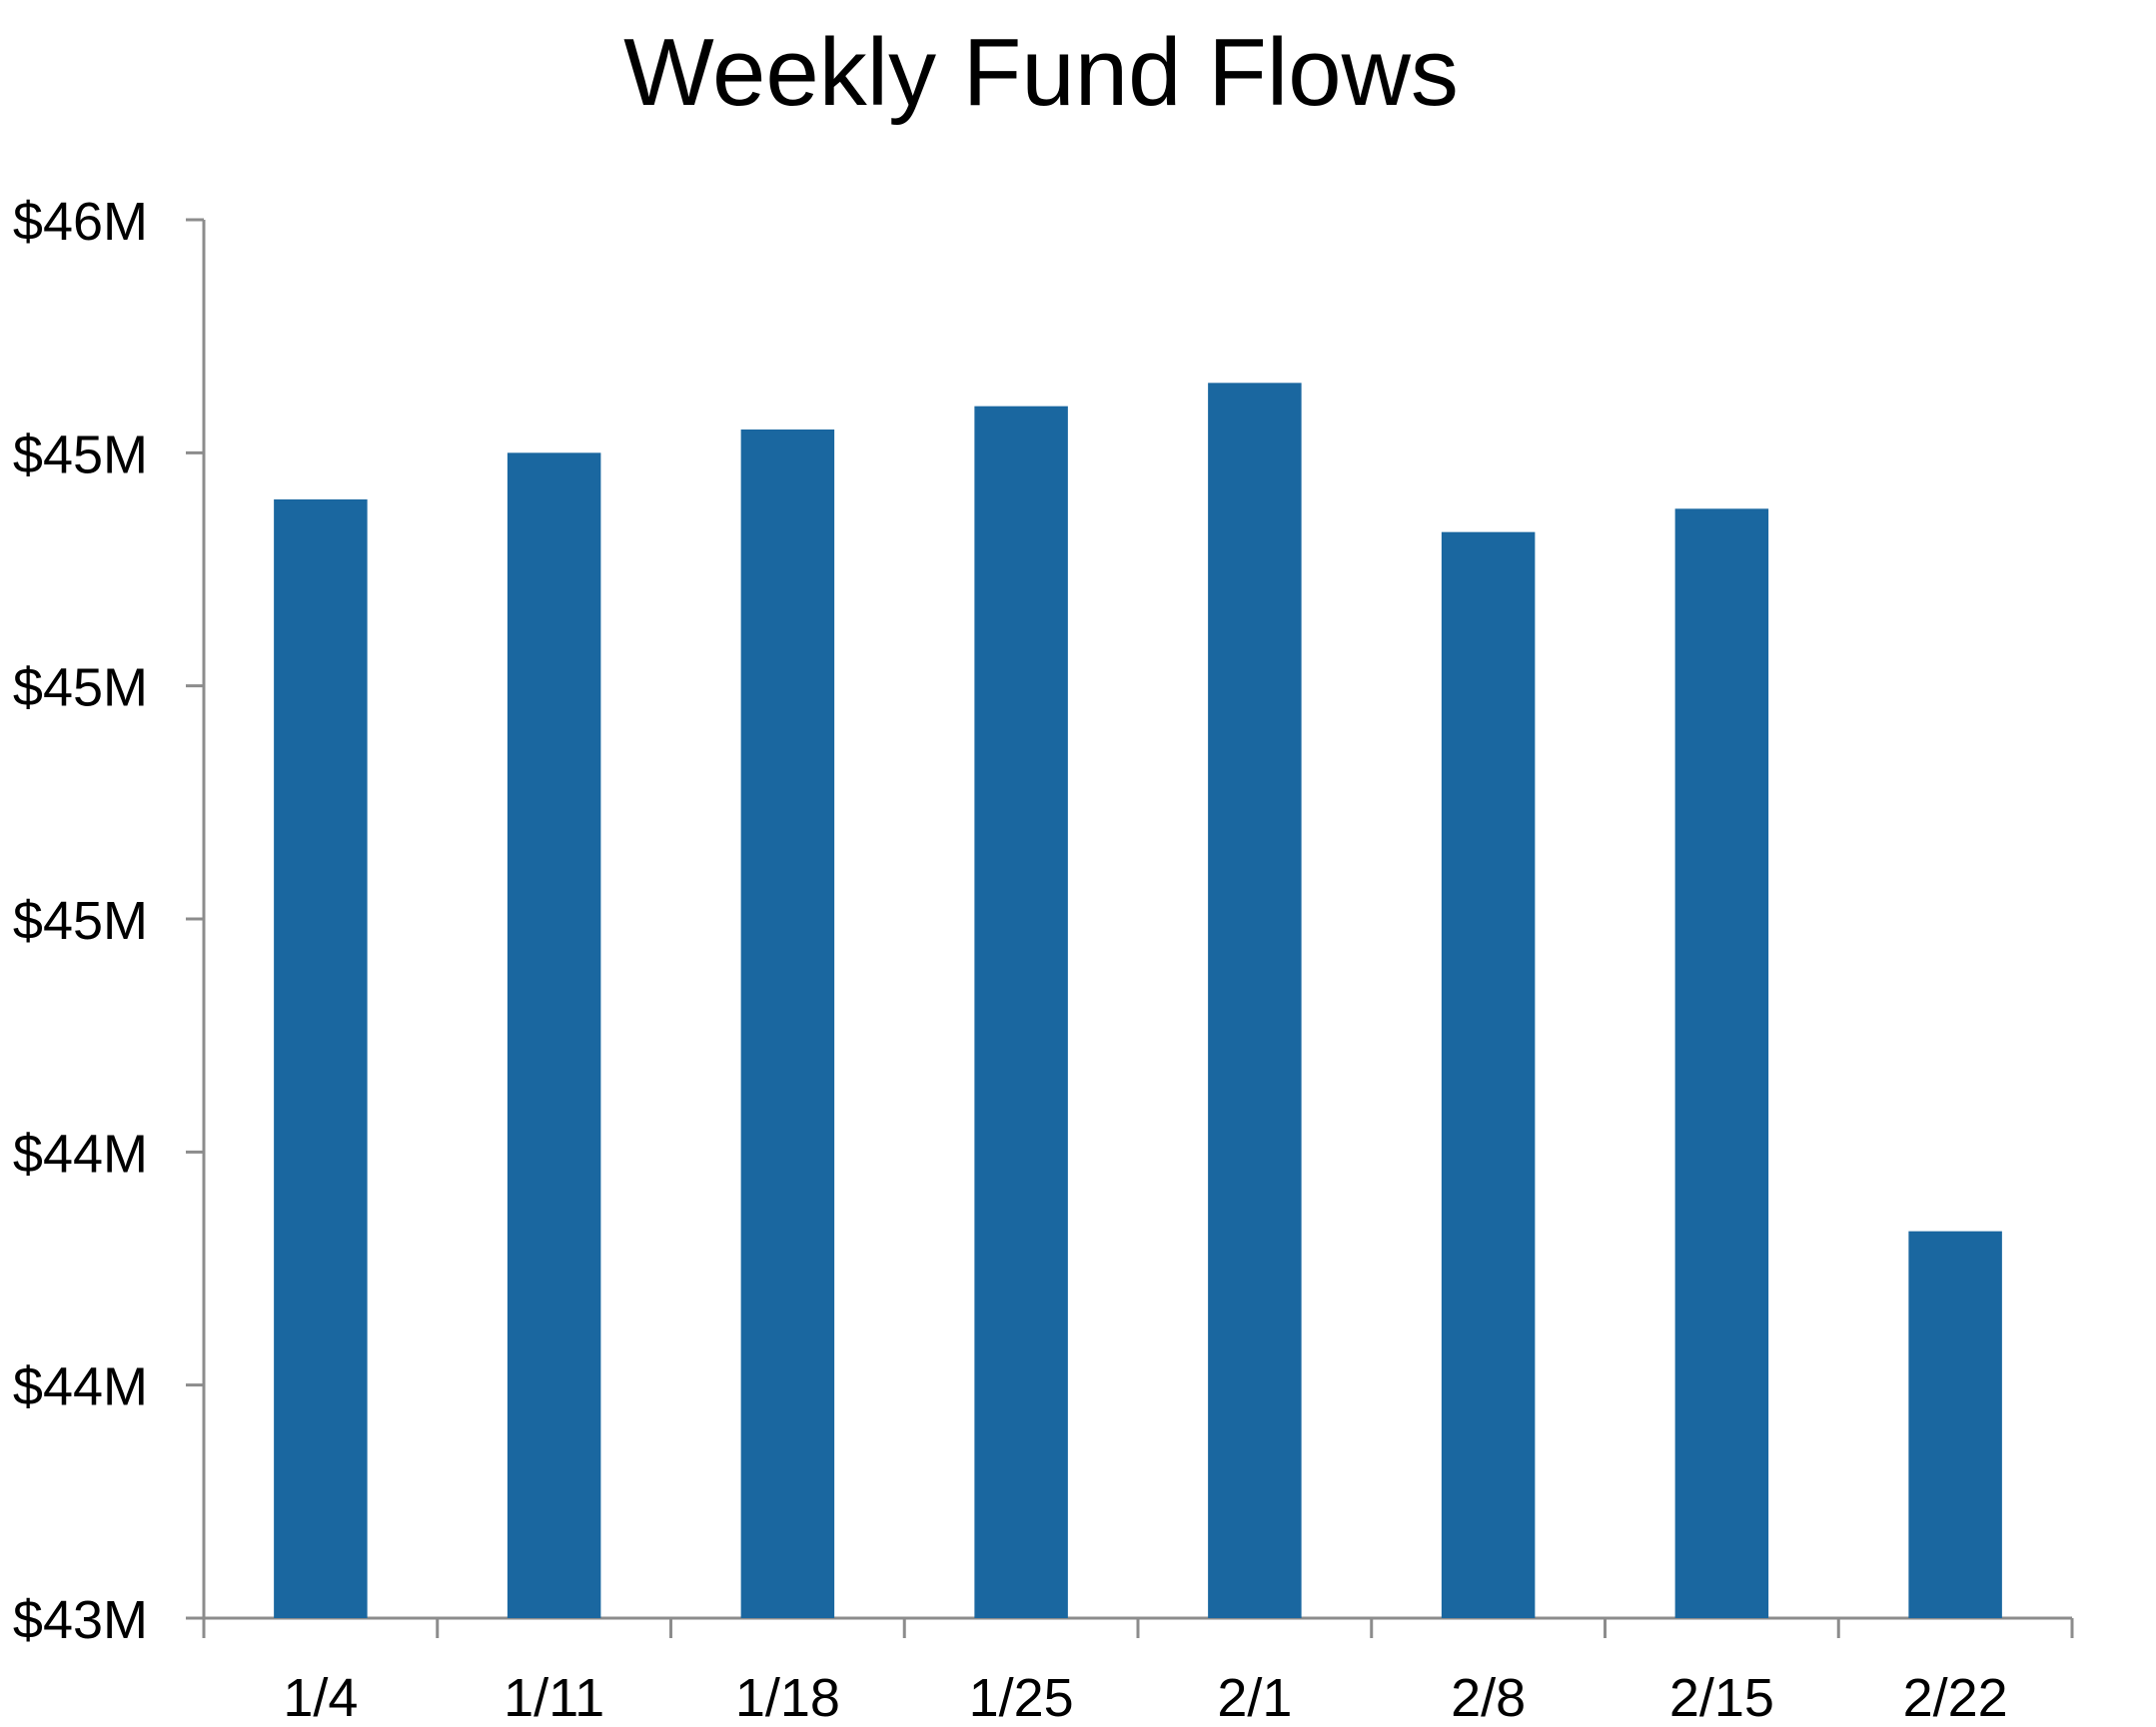 This screenshot has width=2156, height=1727. What do you see at coordinates (80, 222) in the screenshot?
I see `y-tick-label: $46M` at bounding box center [80, 222].